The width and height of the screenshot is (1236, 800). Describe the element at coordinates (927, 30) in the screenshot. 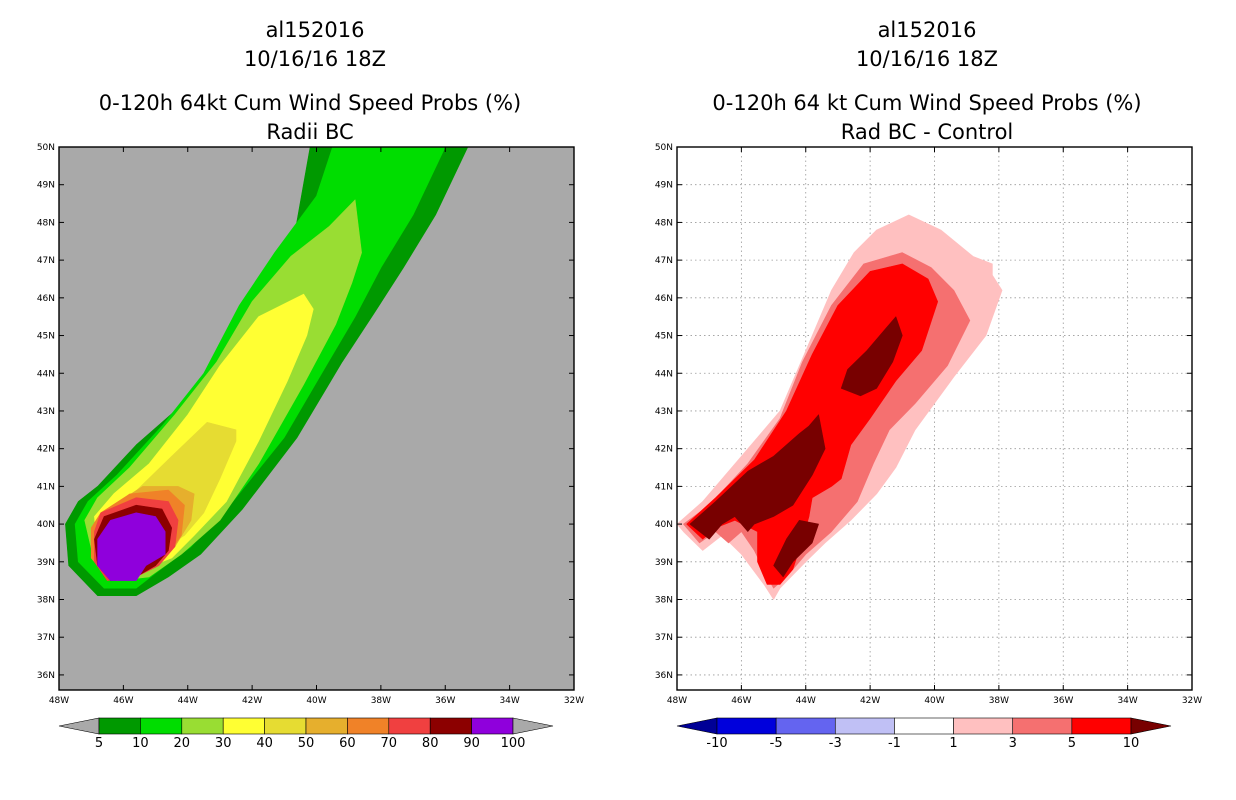

I see `right-title-storm-id: al152016` at that location.